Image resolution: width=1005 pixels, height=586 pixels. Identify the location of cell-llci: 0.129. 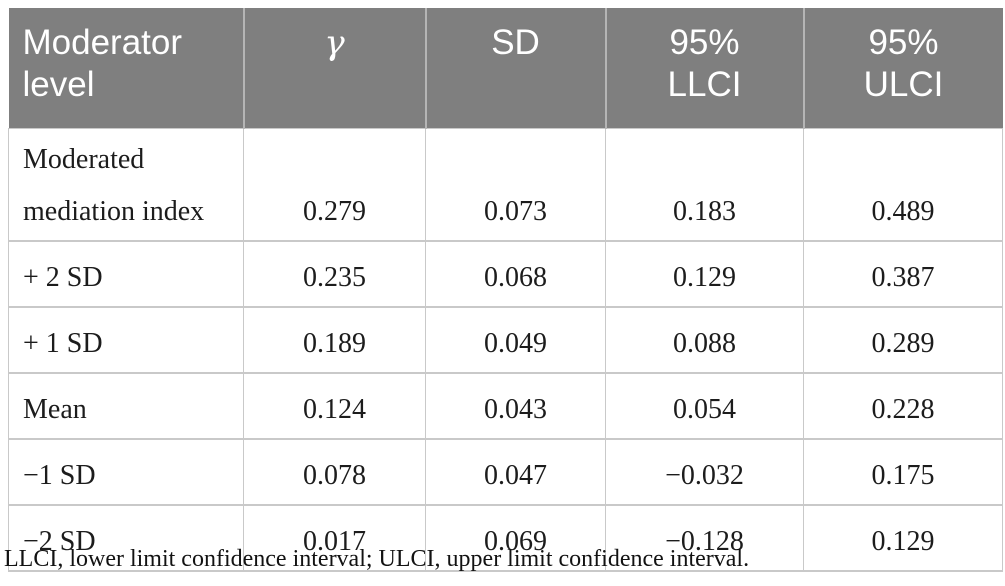
(704, 274).